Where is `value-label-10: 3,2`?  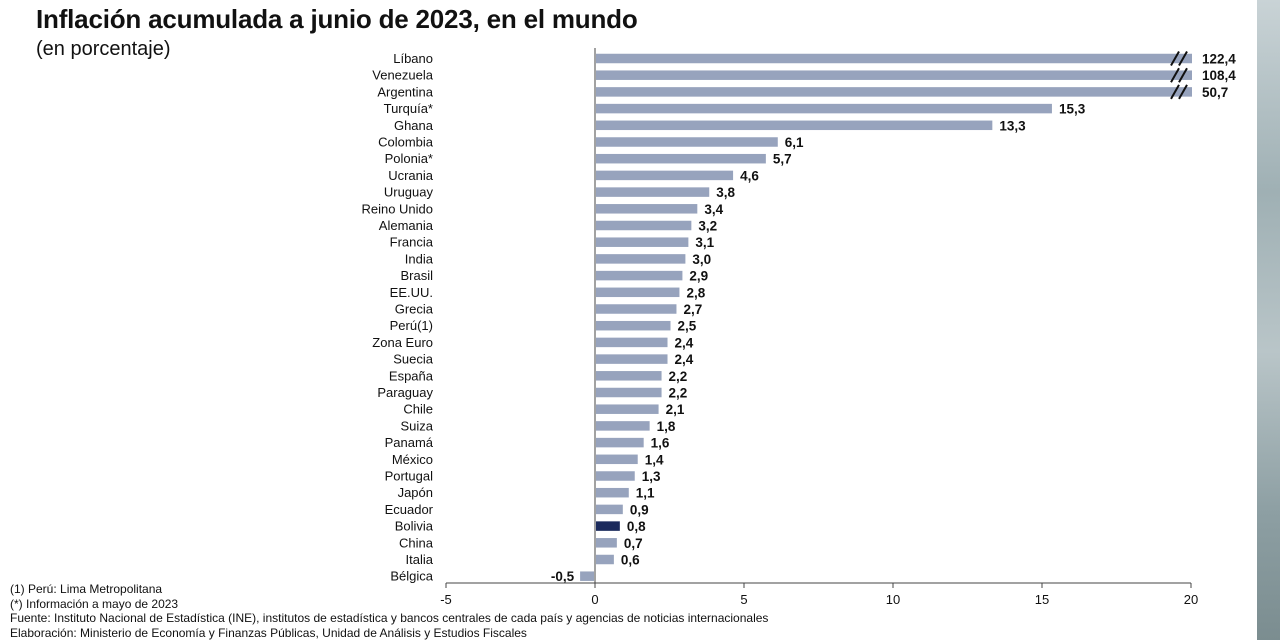 value-label-10: 3,2 is located at coordinates (707, 226).